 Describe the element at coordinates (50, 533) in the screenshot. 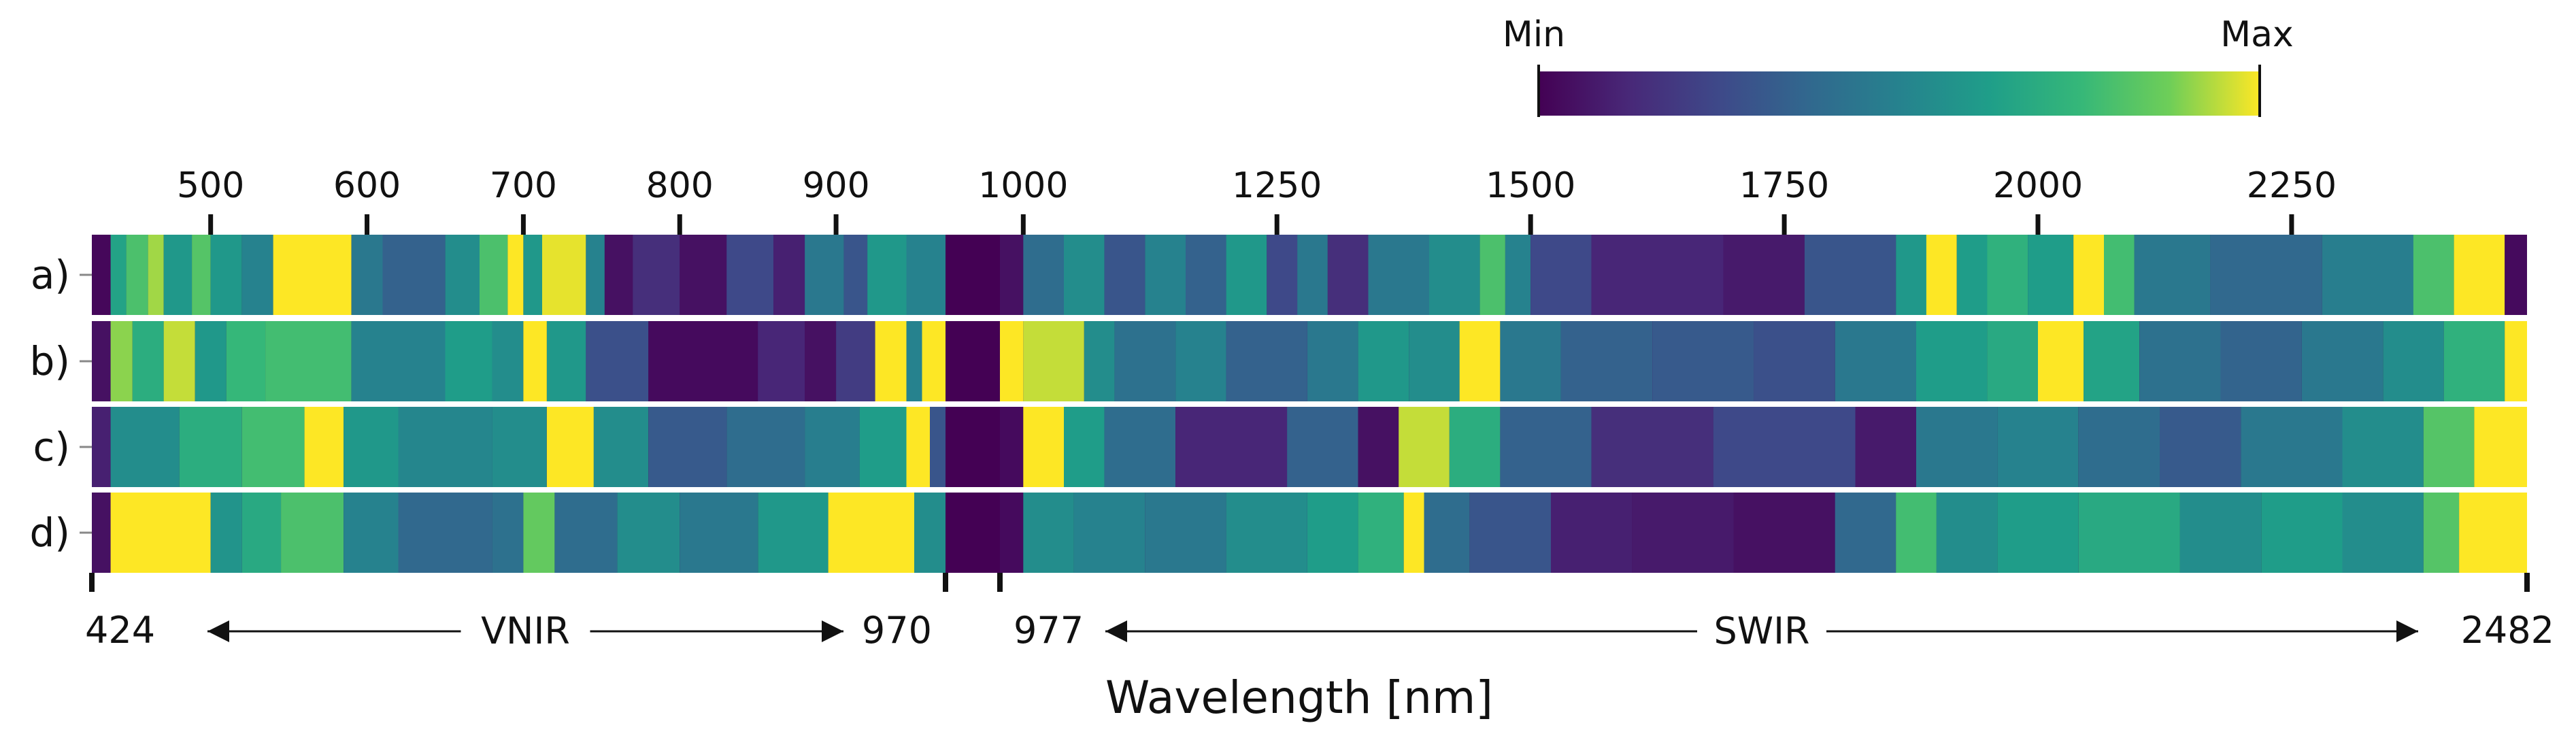

I see `row-label: d)` at that location.